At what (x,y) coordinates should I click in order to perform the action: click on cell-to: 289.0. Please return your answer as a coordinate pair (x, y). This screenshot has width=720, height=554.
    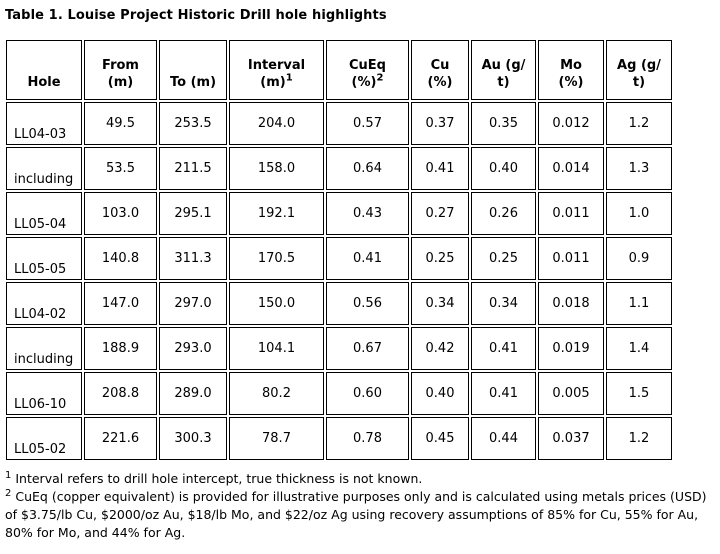
    Looking at the image, I should click on (193, 393).